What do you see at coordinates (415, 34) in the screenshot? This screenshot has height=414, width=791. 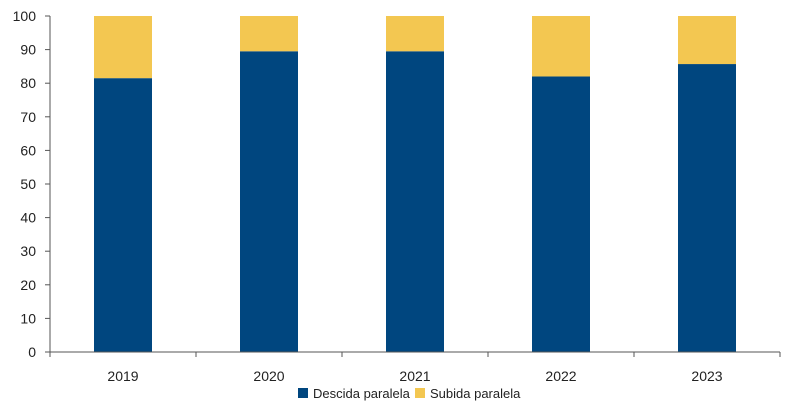 I see `bar-segment-subida-2021` at bounding box center [415, 34].